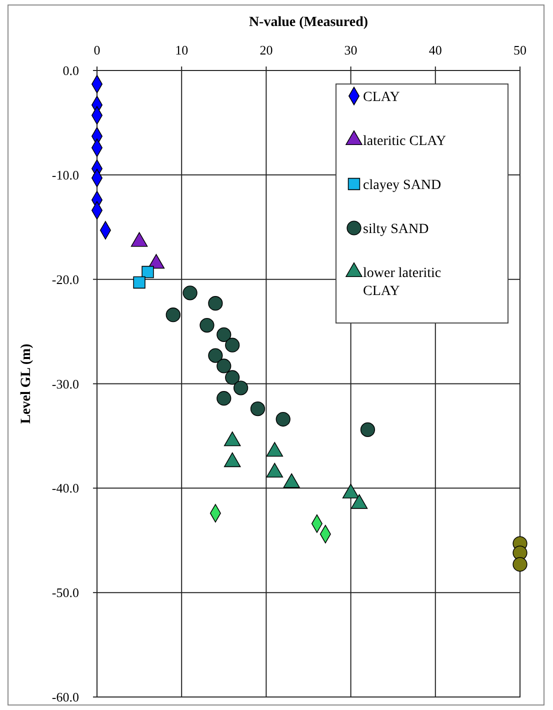 This screenshot has height=710, width=553. What do you see at coordinates (266, 50) in the screenshot?
I see `x-tick-label: 20` at bounding box center [266, 50].